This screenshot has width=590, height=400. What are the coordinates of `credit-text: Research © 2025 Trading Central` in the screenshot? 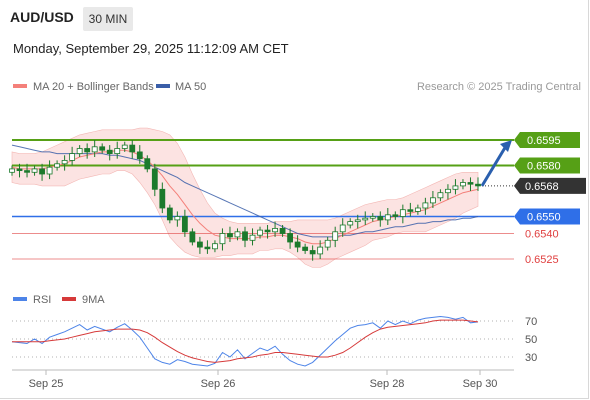 It's located at (499, 87).